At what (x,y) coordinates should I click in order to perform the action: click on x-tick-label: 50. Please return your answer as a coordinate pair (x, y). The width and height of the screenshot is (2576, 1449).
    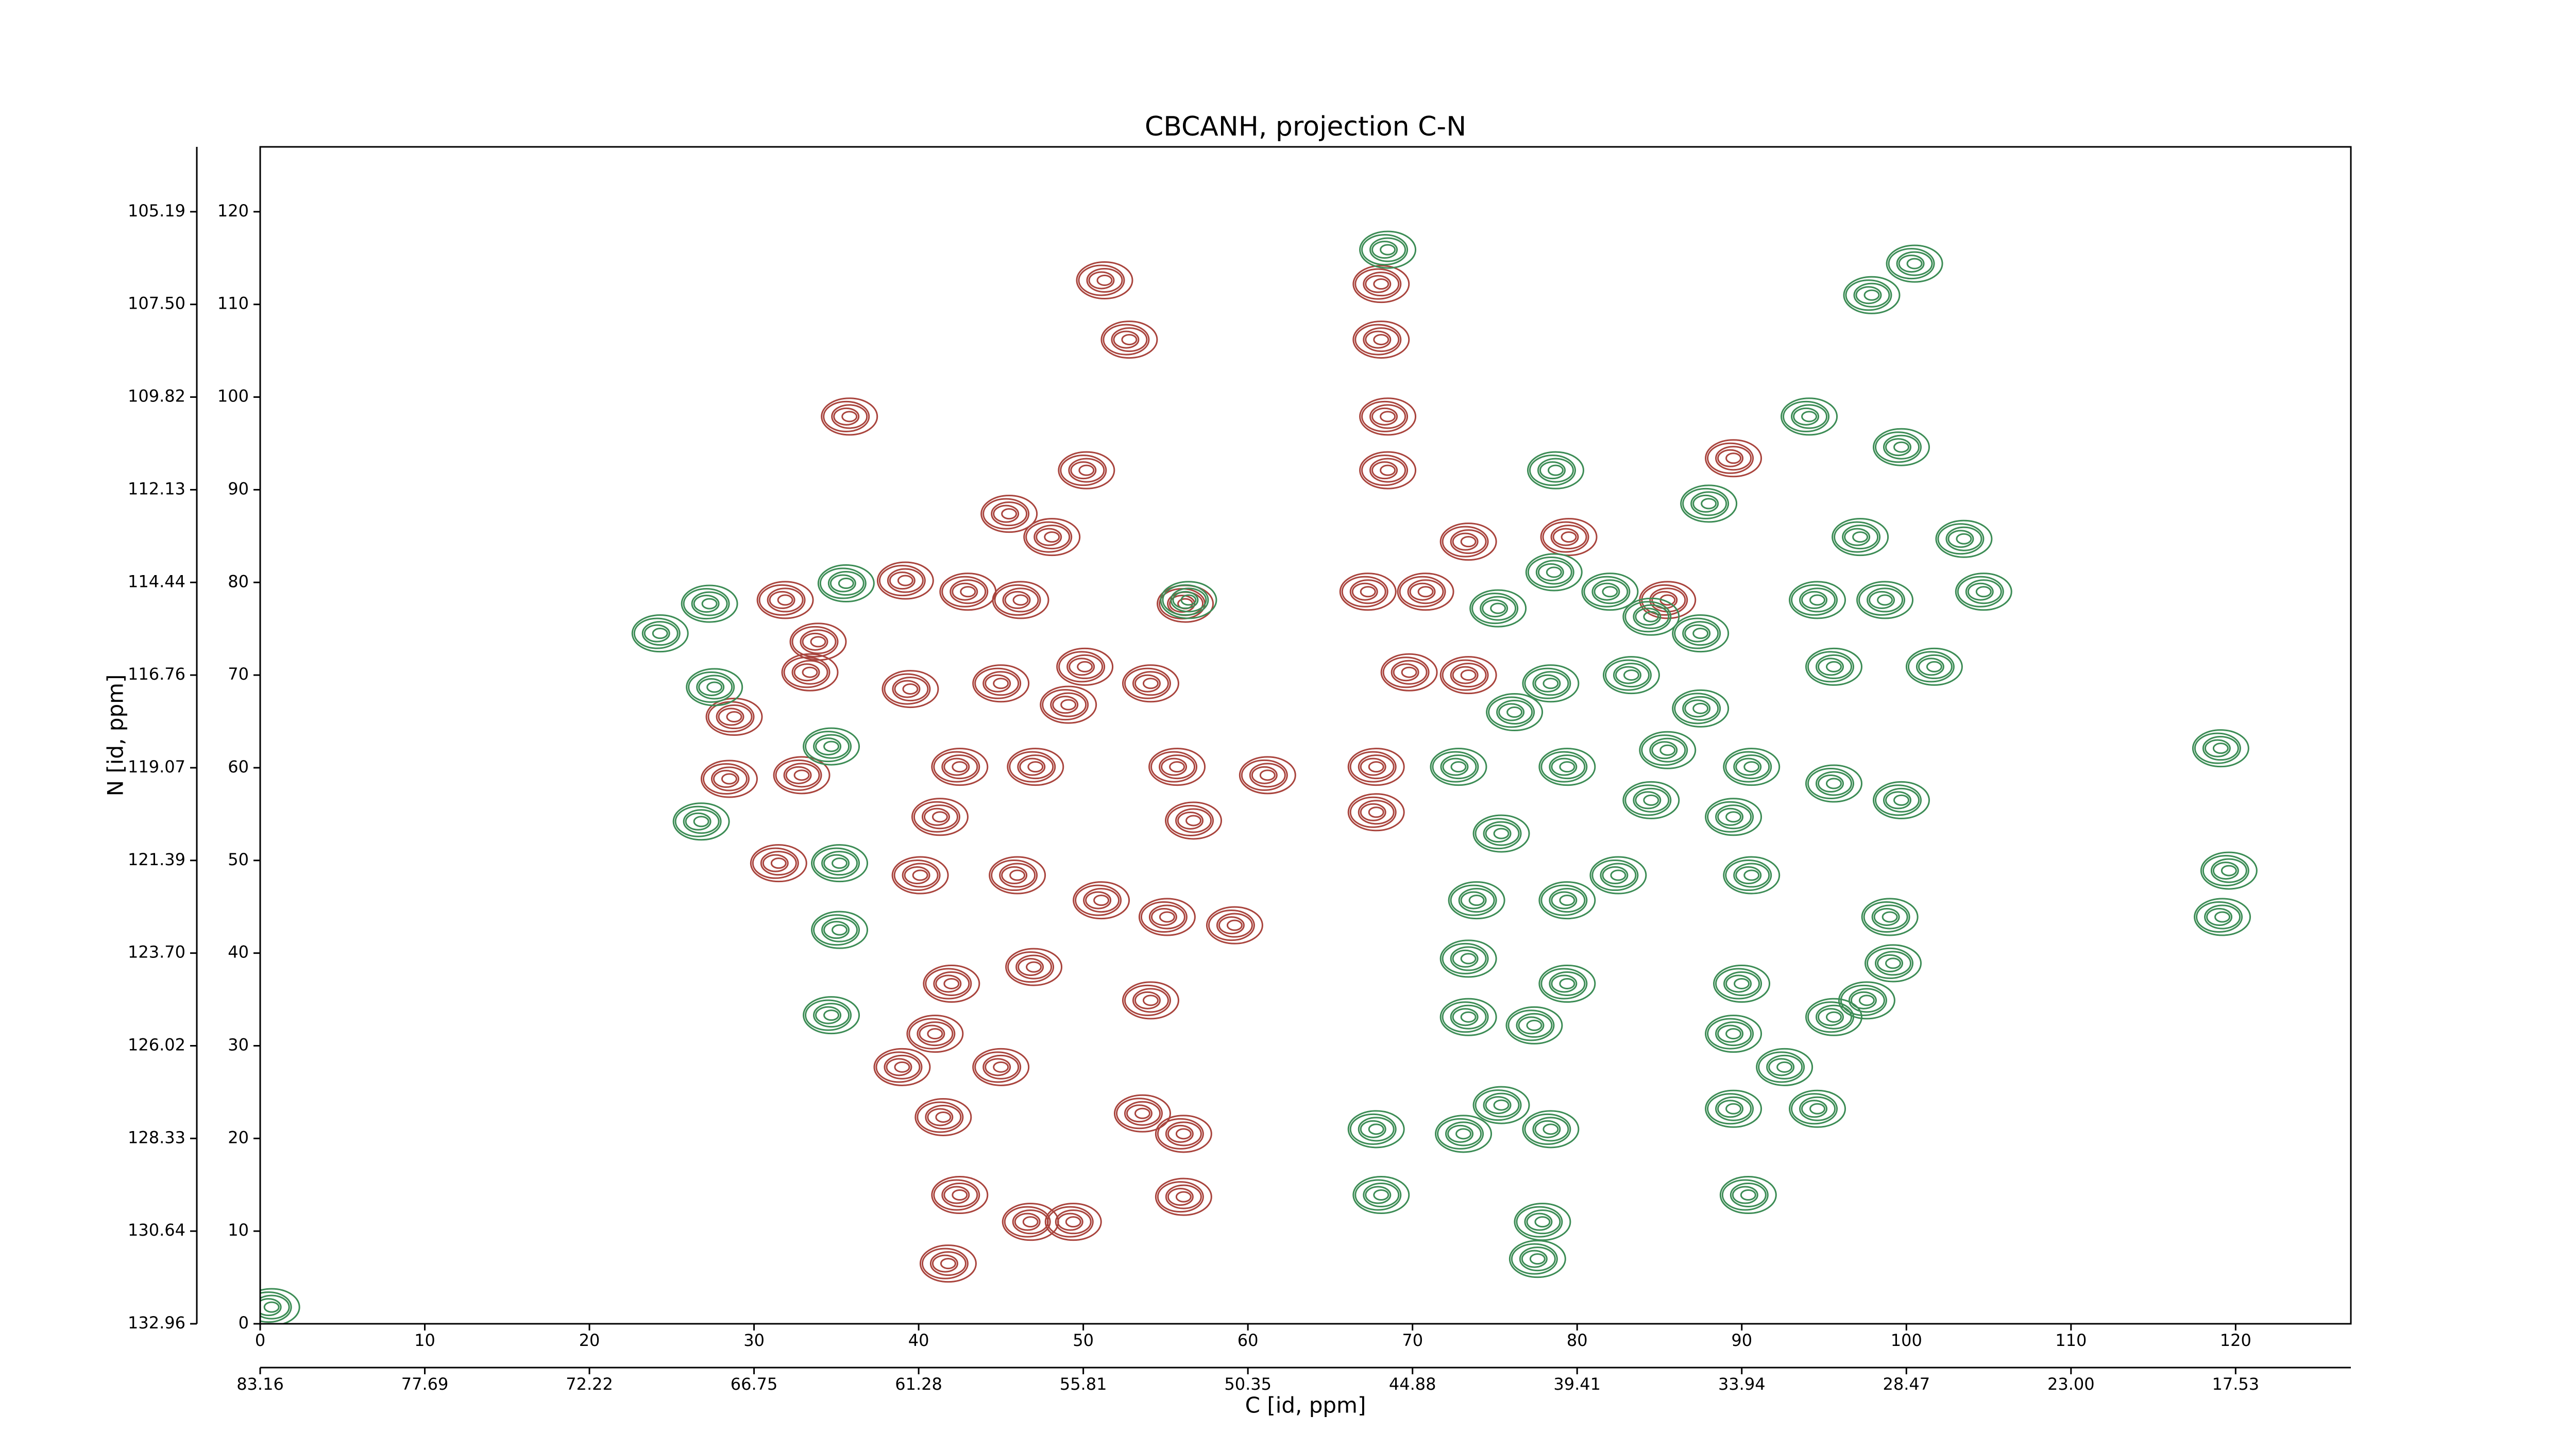
    Looking at the image, I should click on (1083, 1340).